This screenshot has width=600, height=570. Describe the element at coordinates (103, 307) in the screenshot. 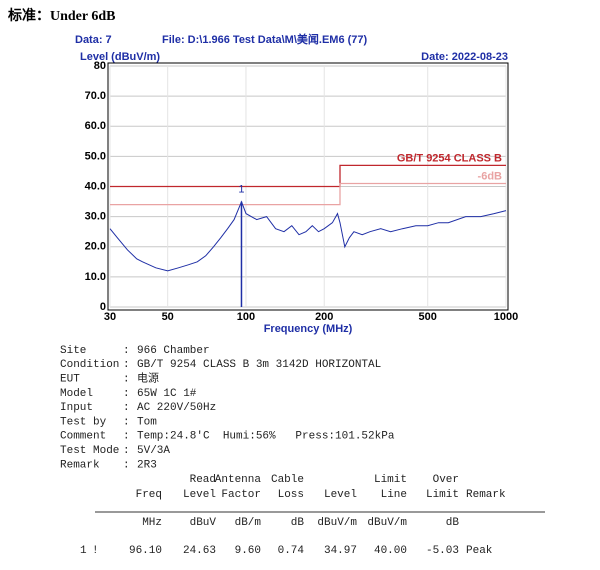

I see `y-tick-label: 0` at that location.